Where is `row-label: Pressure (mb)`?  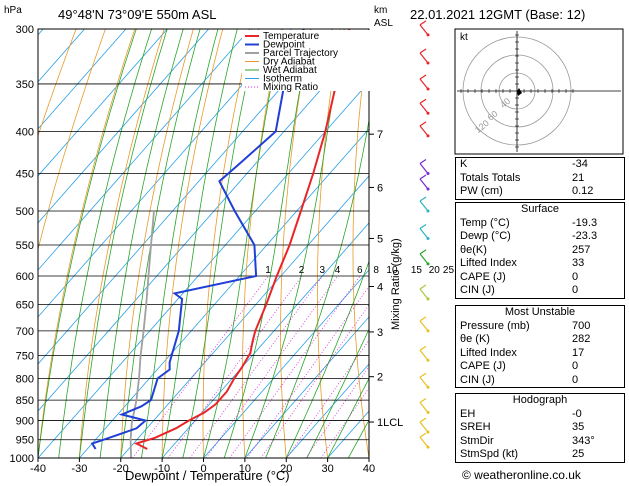
row-label: Pressure (mb) is located at coordinates (495, 325).